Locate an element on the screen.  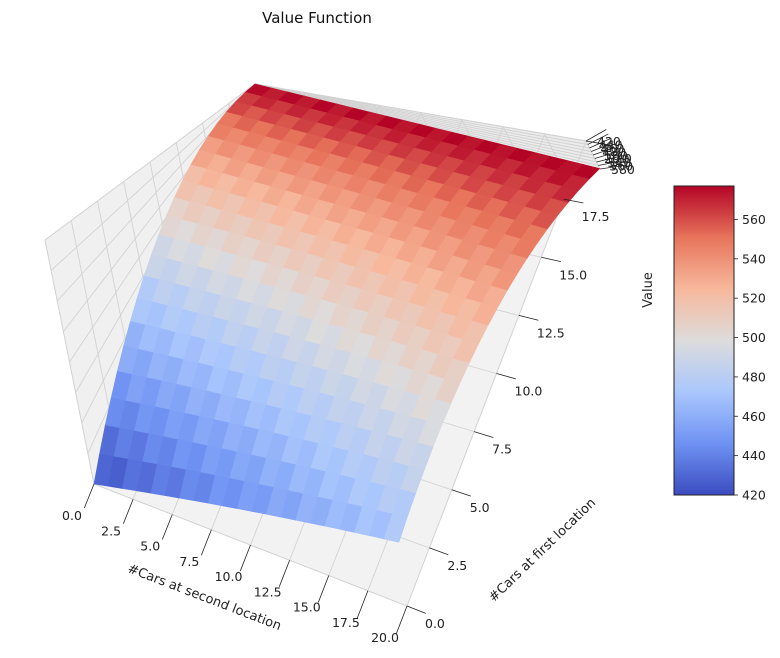
y-tick-label: 17.5 is located at coordinates (596, 216).